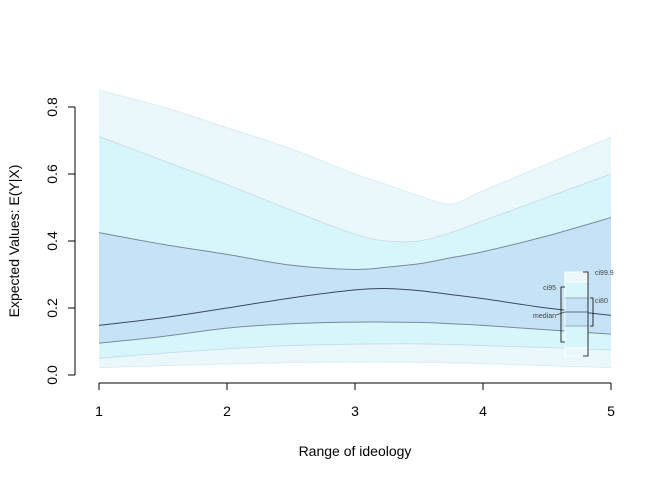 Image resolution: width=672 pixels, height=480 pixels. What do you see at coordinates (52, 174) in the screenshot?
I see `y-tick-label-3: 0.6` at bounding box center [52, 174].